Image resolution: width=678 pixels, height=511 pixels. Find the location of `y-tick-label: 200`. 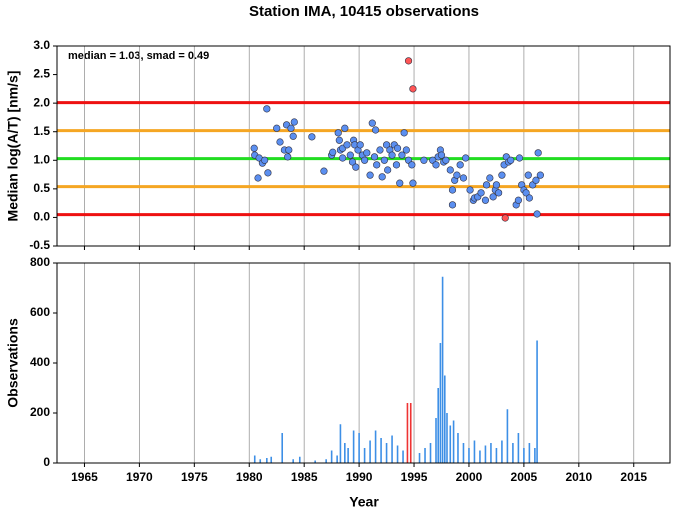

y-tick-label: 200 is located at coordinates (40, 412).